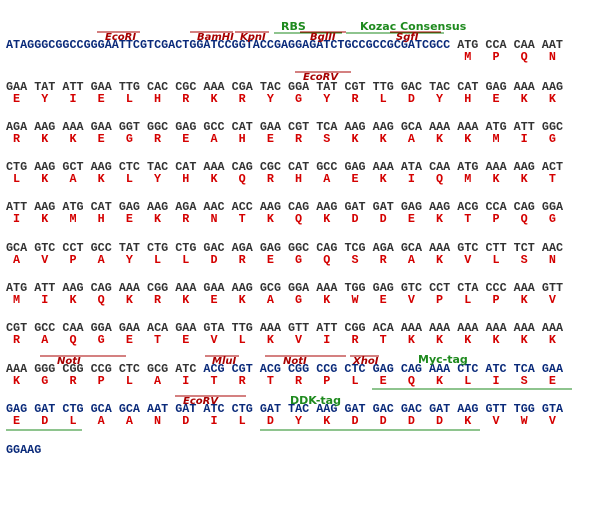  What do you see at coordinates (201, 401) in the screenshot?
I see `restriction-site: EcoRV` at bounding box center [201, 401].